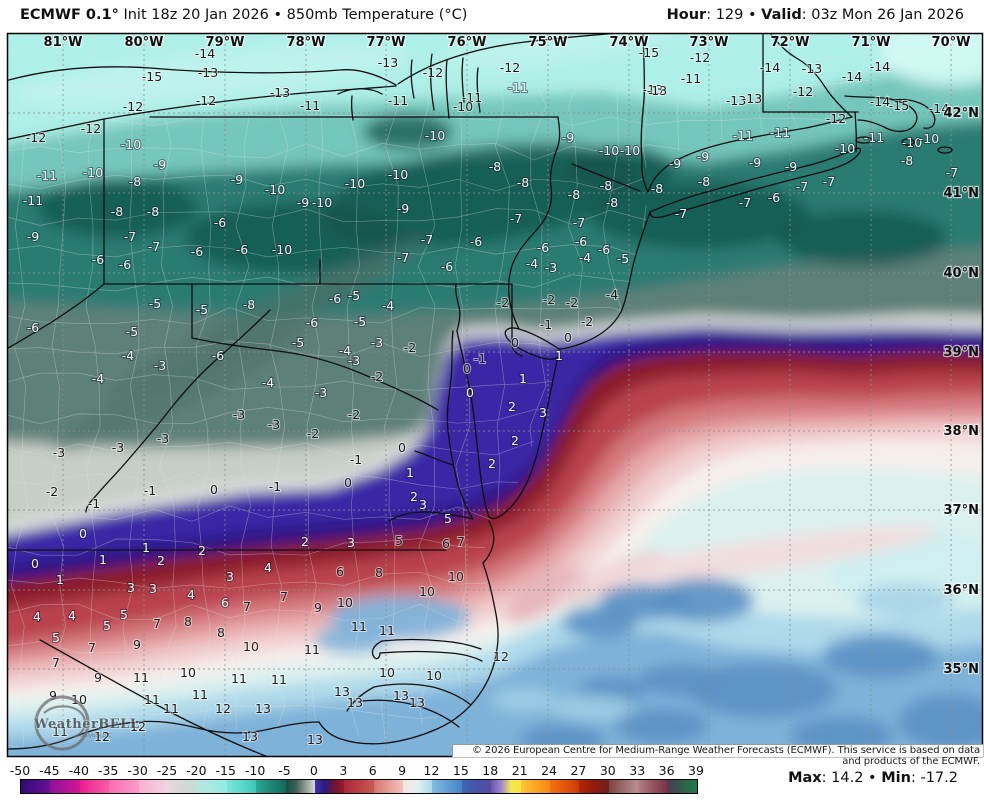 Image resolution: width=984 pixels, height=808 pixels. I want to click on min-value: -17.2, so click(939, 778).